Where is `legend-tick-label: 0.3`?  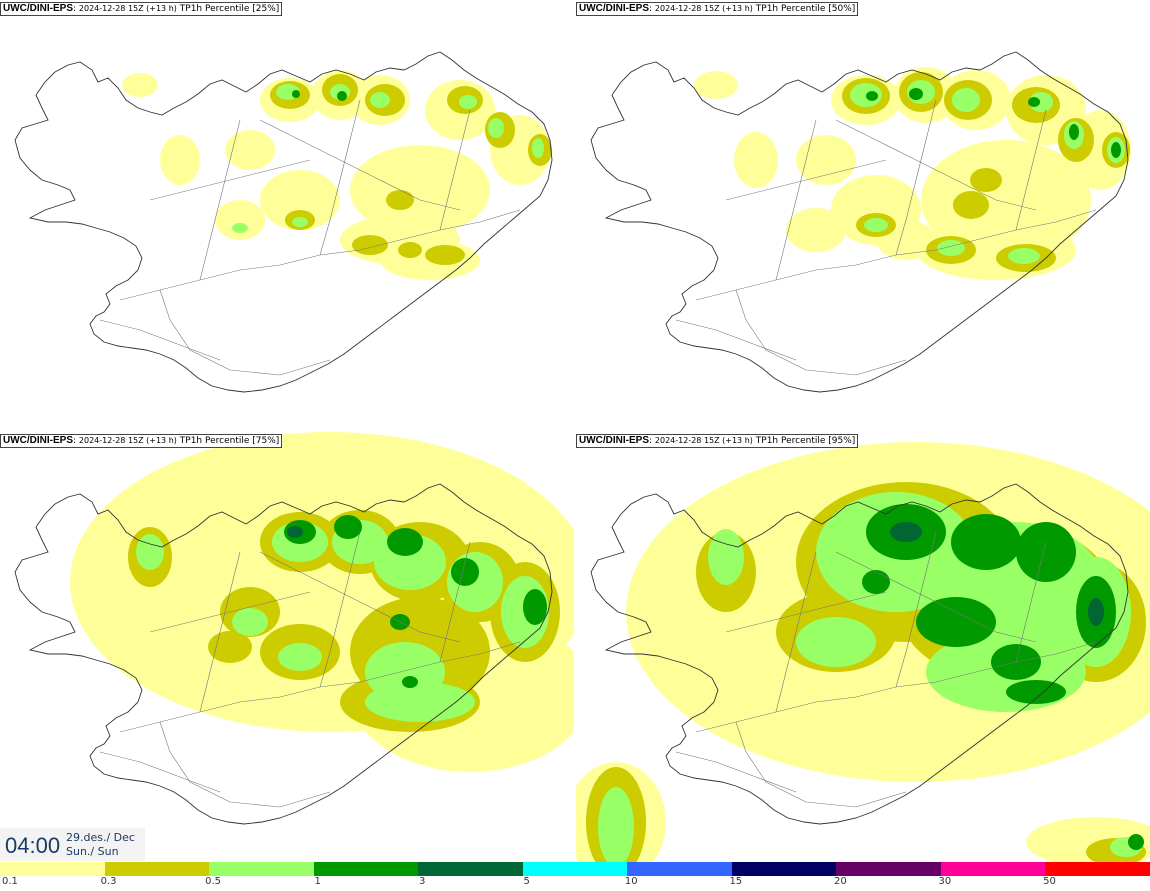 legend-tick-label: 0.3 is located at coordinates (108, 881).